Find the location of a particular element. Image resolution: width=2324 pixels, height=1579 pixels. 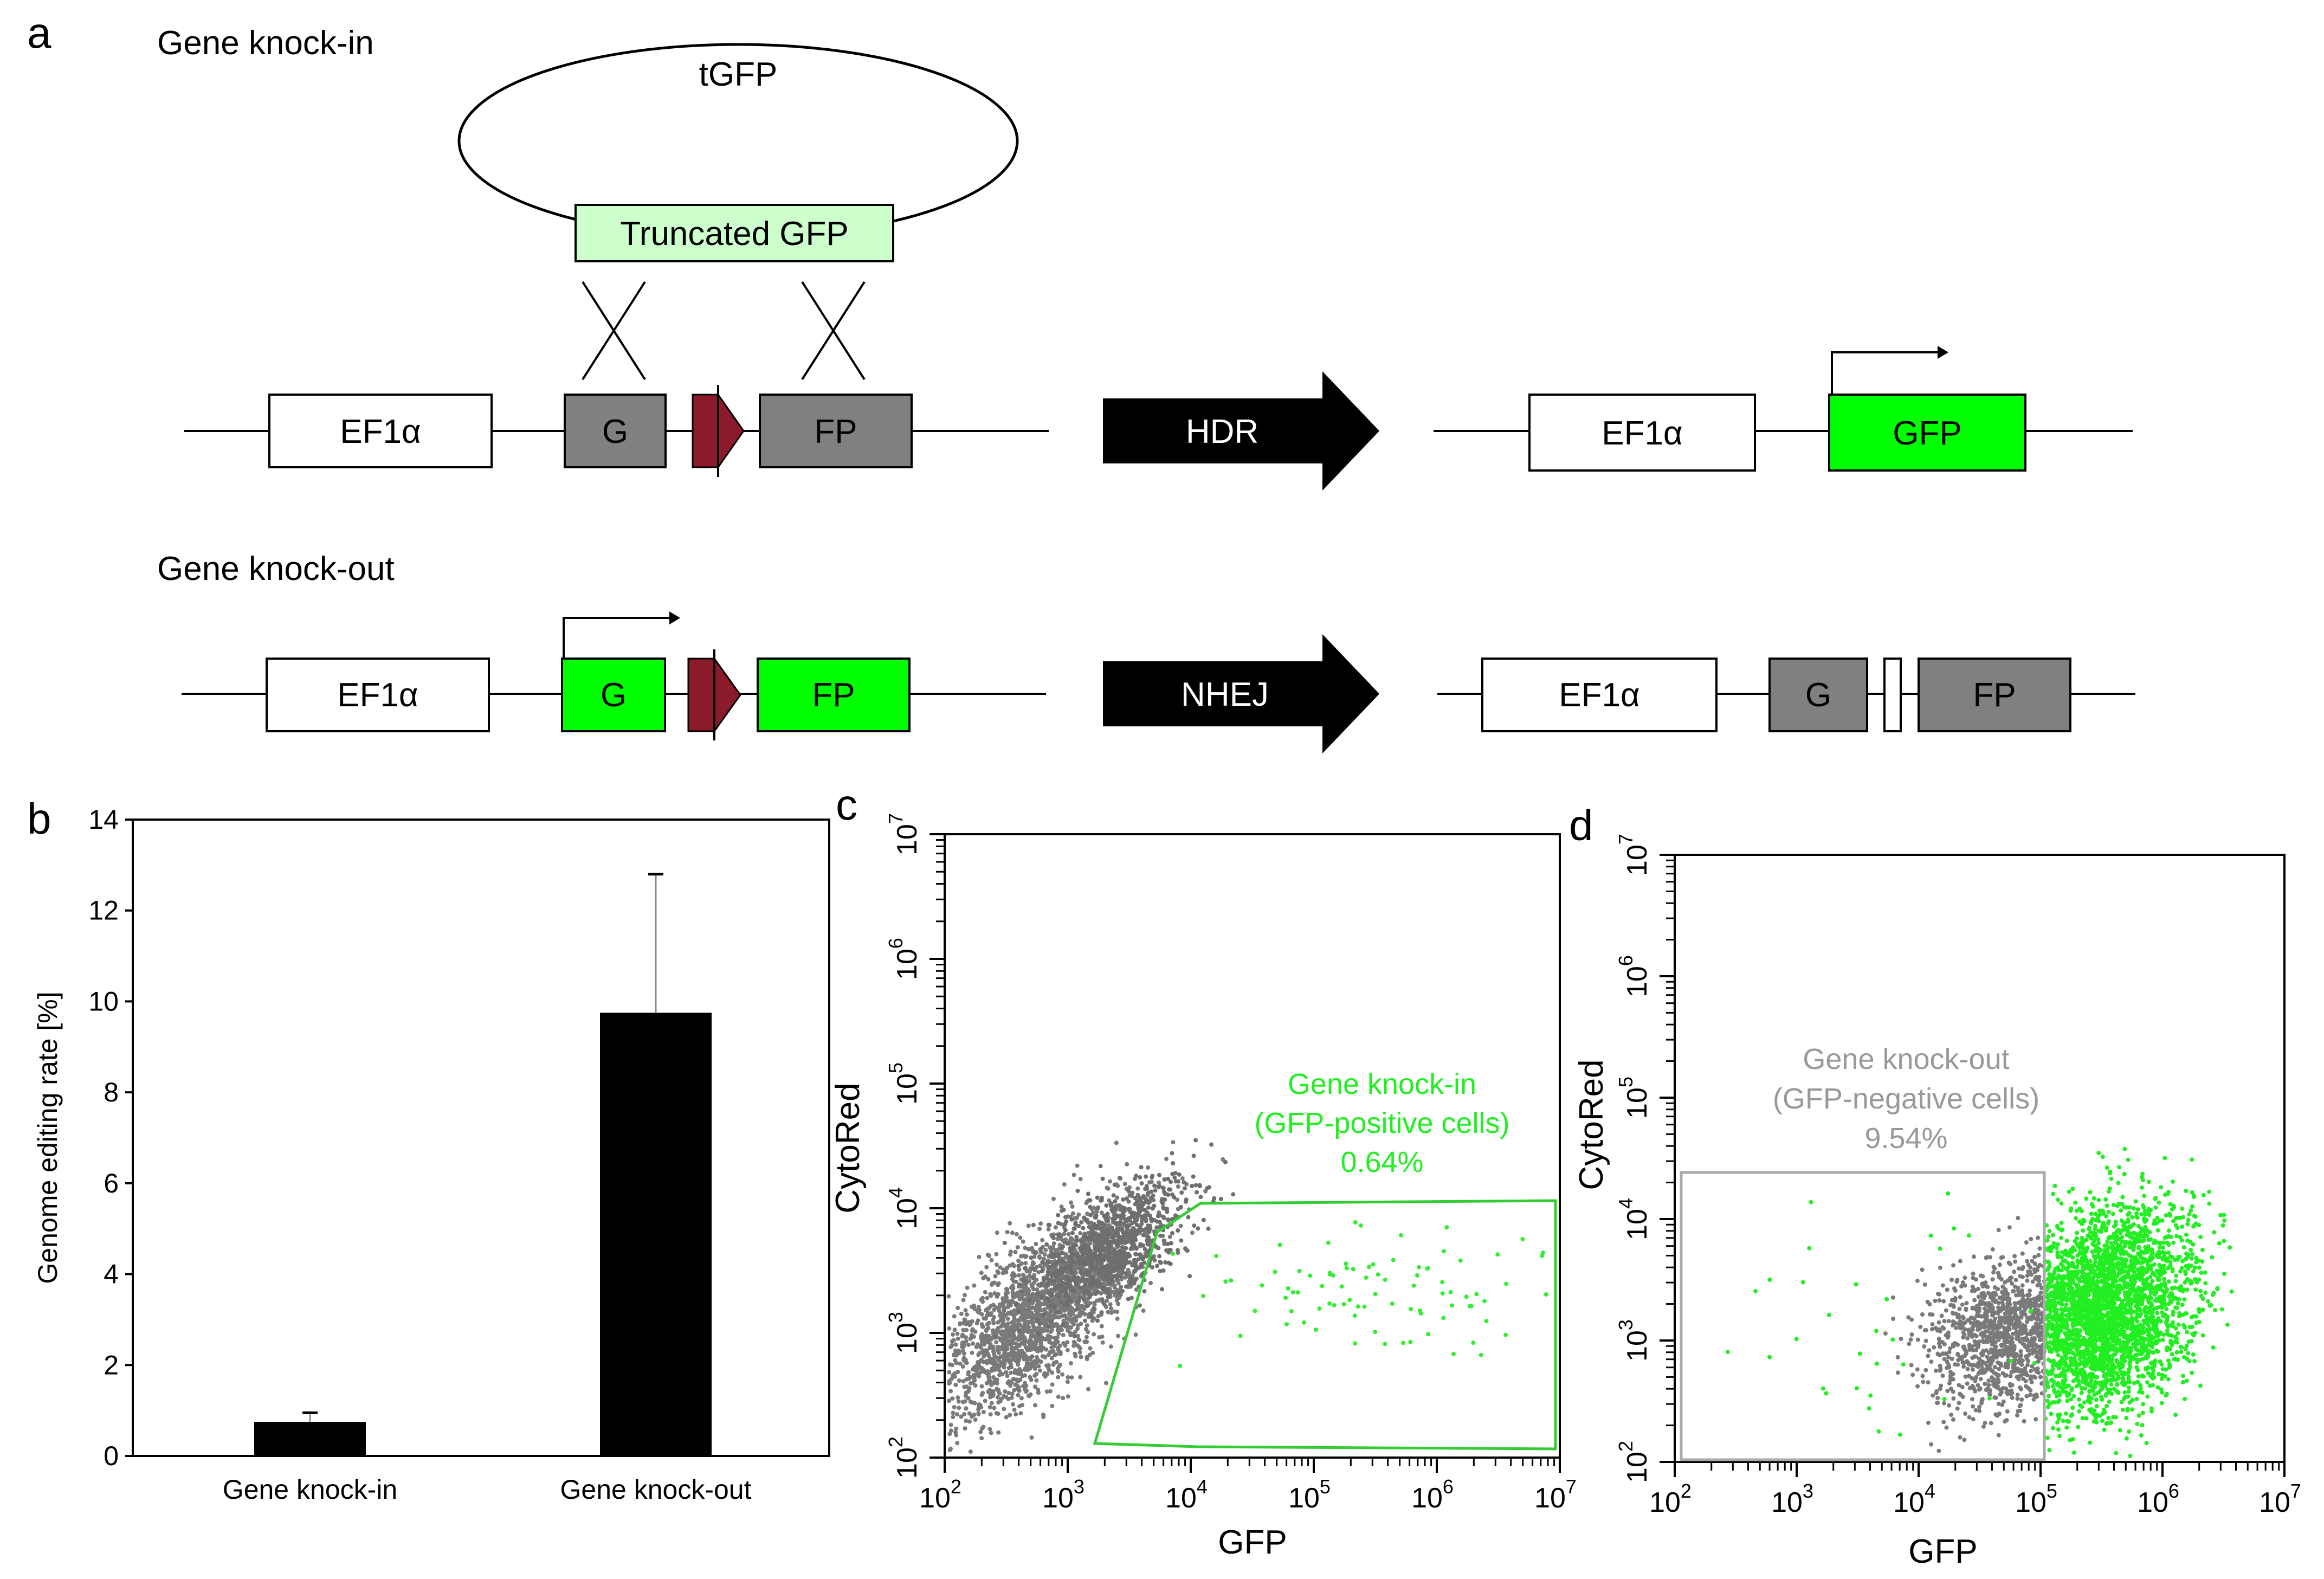

y-tick-label: 0 is located at coordinates (111, 1456).